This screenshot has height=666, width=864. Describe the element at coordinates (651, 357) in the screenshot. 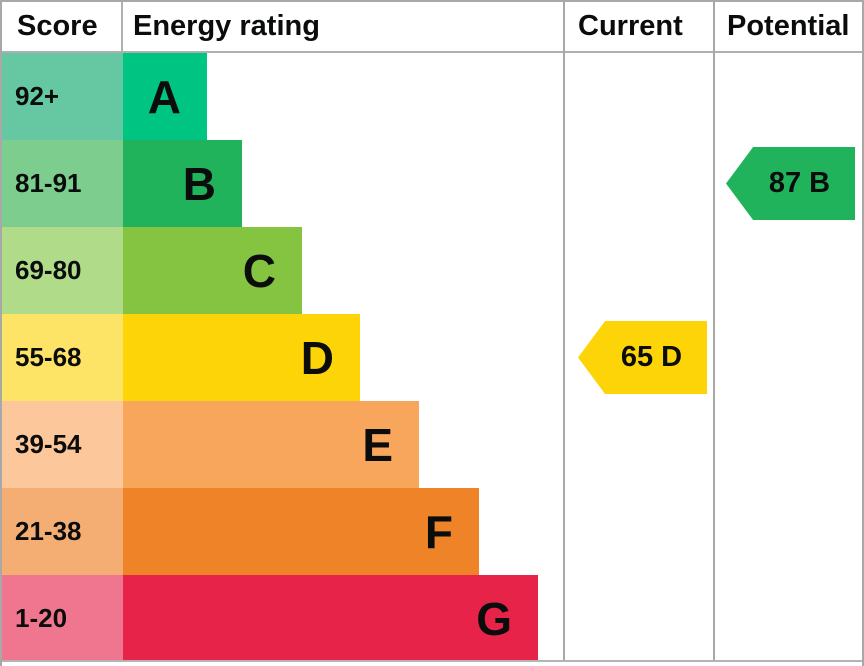

I see `current-rating-label: 65 D` at that location.